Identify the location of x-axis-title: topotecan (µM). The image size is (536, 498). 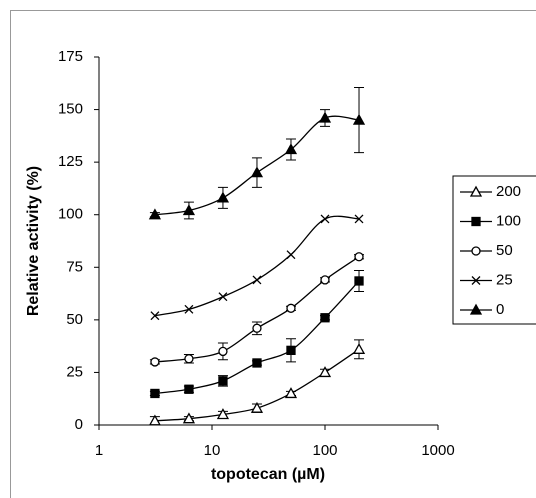
(268, 474).